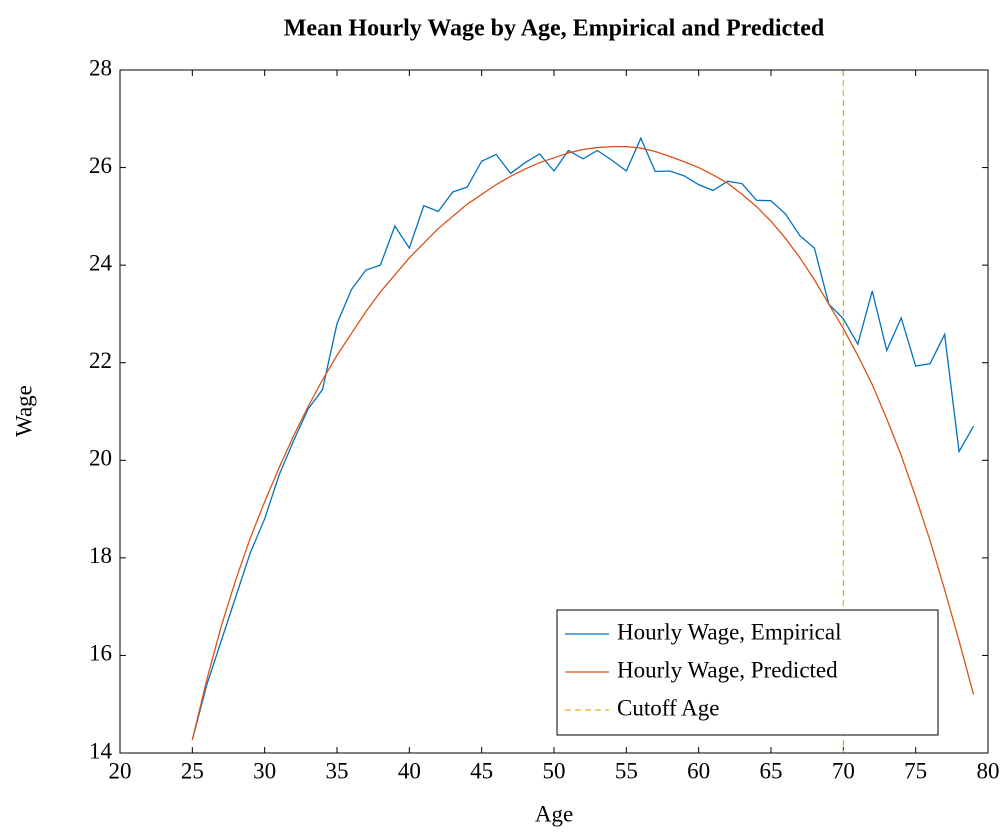 The image size is (1008, 839). I want to click on x-tick-label: 55, so click(626, 770).